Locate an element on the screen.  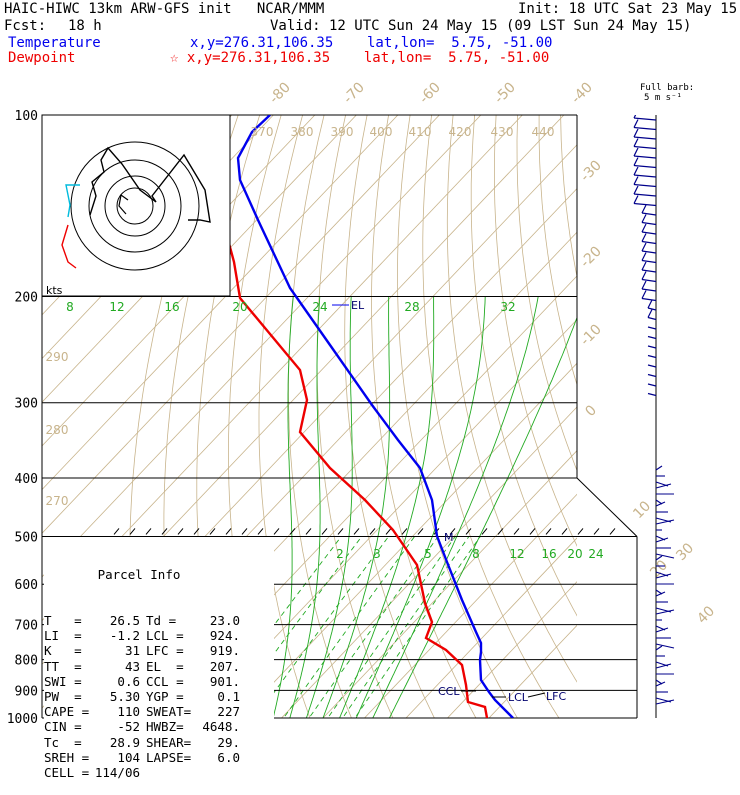
parcel-info-cell: 43 is located at coordinates (116, 666).